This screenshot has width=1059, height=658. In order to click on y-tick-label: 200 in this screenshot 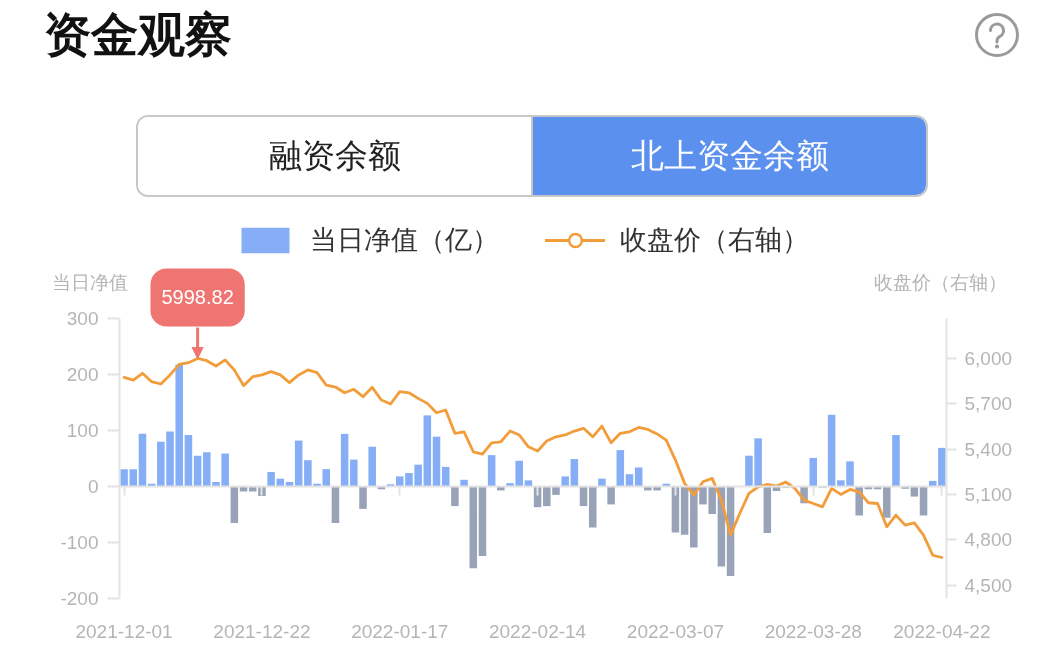, I will do `click(82, 374)`.